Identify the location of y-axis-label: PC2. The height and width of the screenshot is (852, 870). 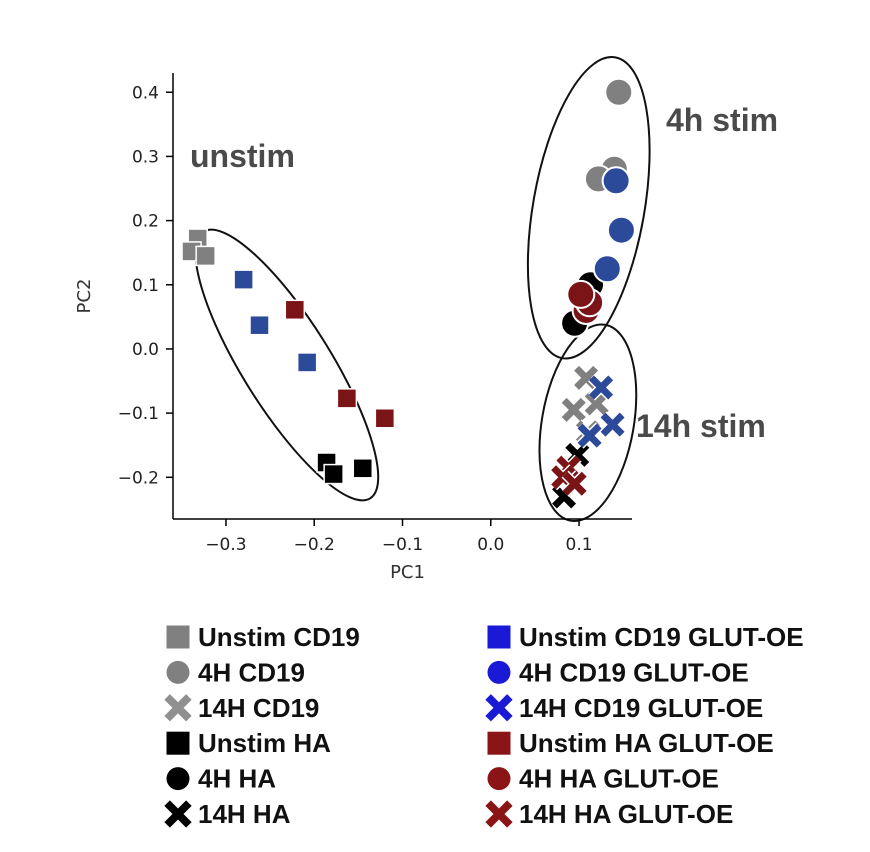
(84, 296).